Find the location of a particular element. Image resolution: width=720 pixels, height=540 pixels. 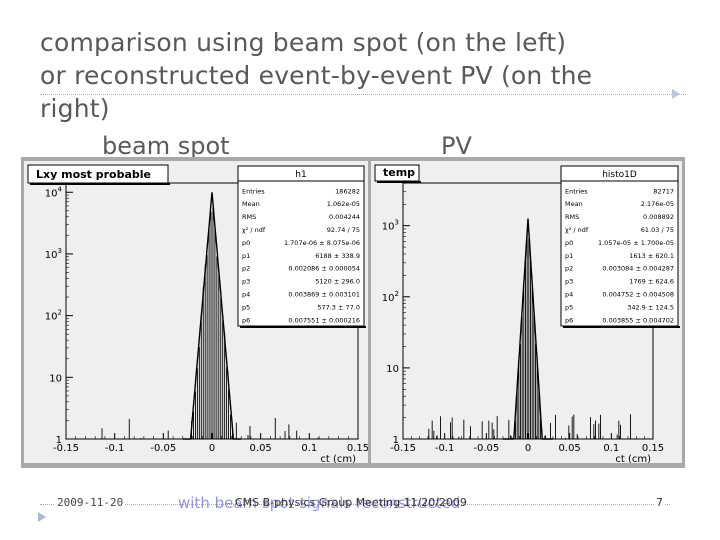

stats-value: 1.062e-05 is located at coordinates (343, 204).